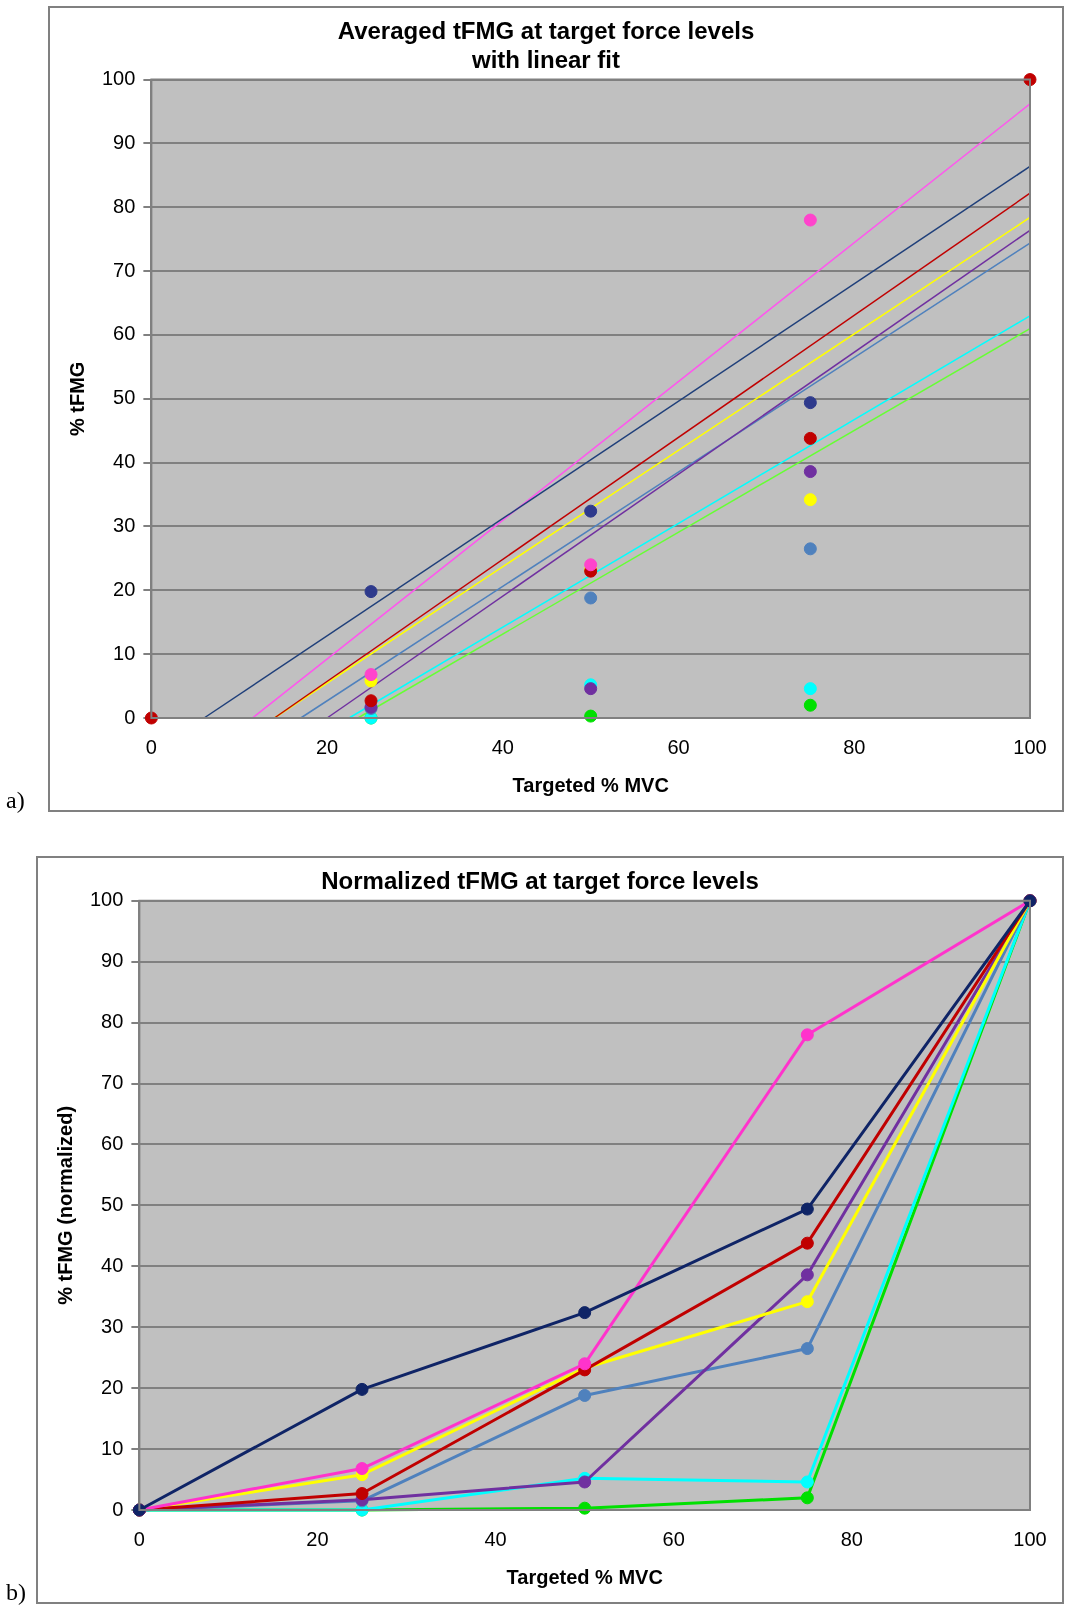 The height and width of the screenshot is (1609, 1066). I want to click on chart-title: Normalized tFMG at target force levels, so click(540, 881).